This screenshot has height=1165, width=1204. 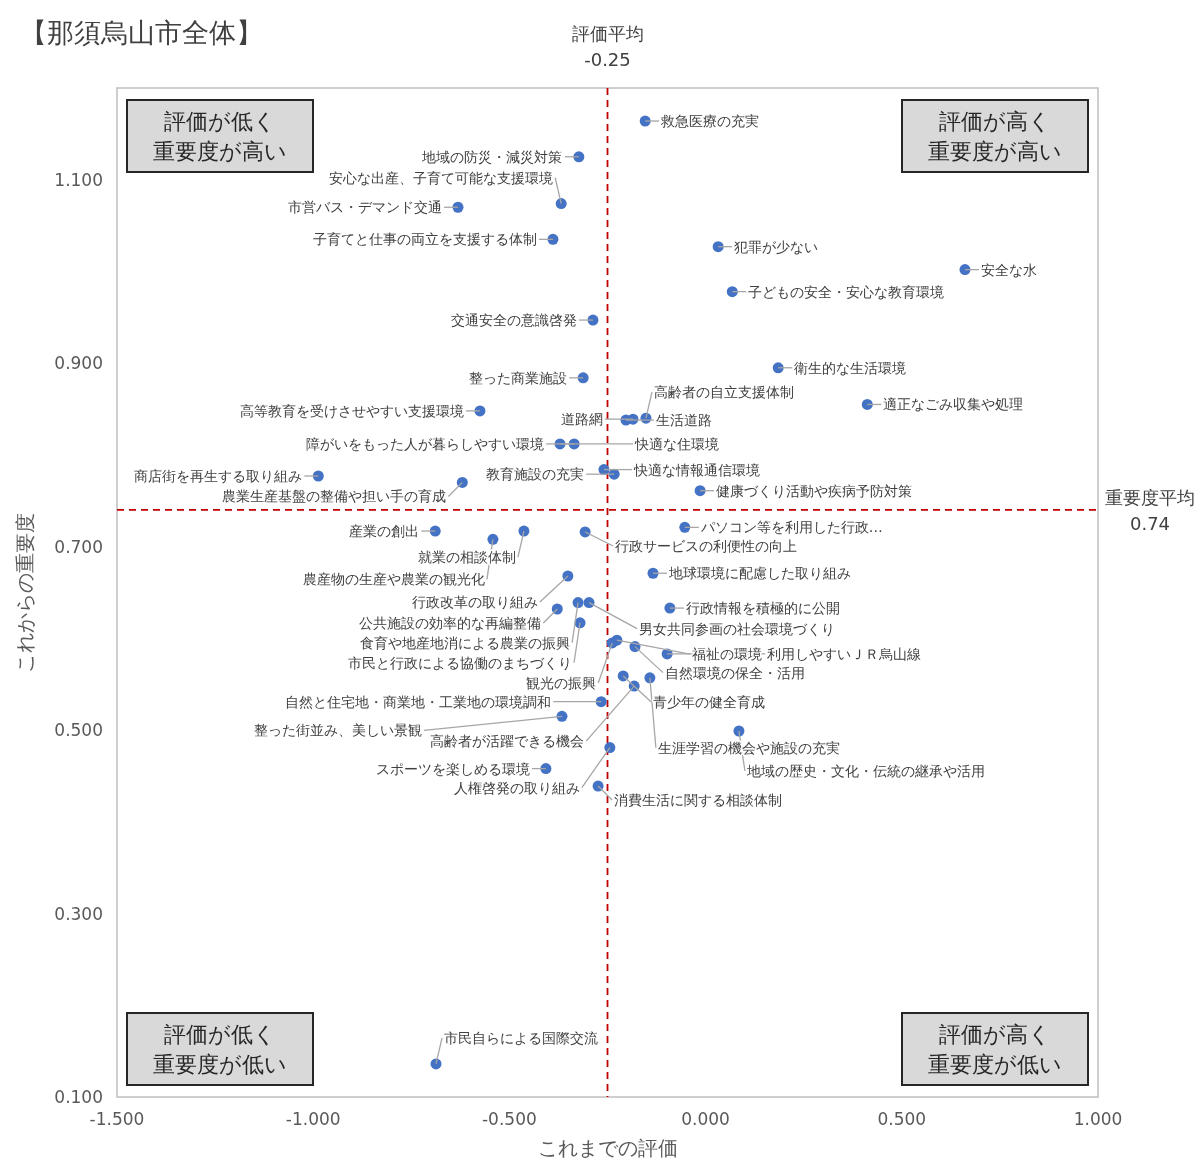 I want to click on annotation: 衛生的な生活環境, so click(x=850, y=367).